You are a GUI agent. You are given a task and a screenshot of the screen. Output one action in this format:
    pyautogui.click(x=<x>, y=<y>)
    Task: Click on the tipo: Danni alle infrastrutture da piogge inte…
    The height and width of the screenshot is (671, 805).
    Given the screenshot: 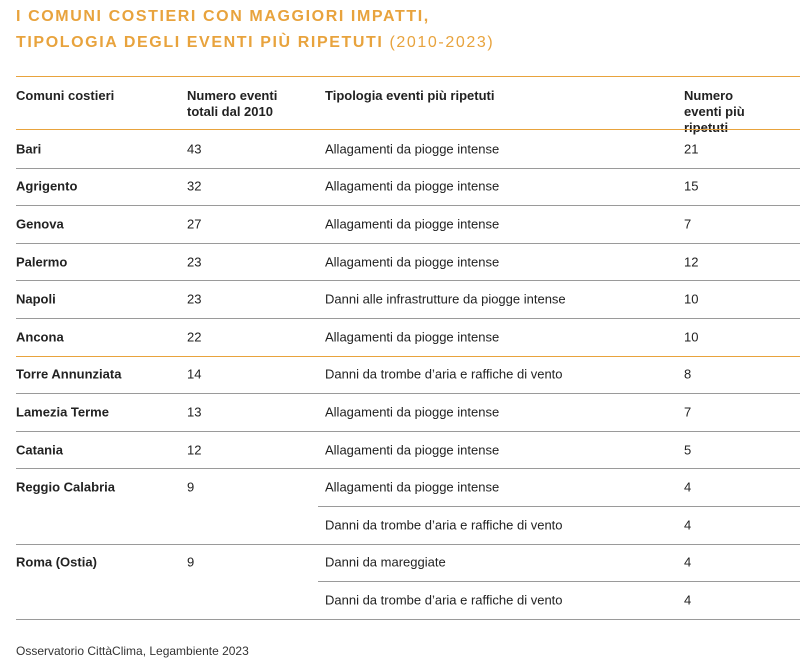 What is the action you would take?
    pyautogui.click(x=445, y=299)
    